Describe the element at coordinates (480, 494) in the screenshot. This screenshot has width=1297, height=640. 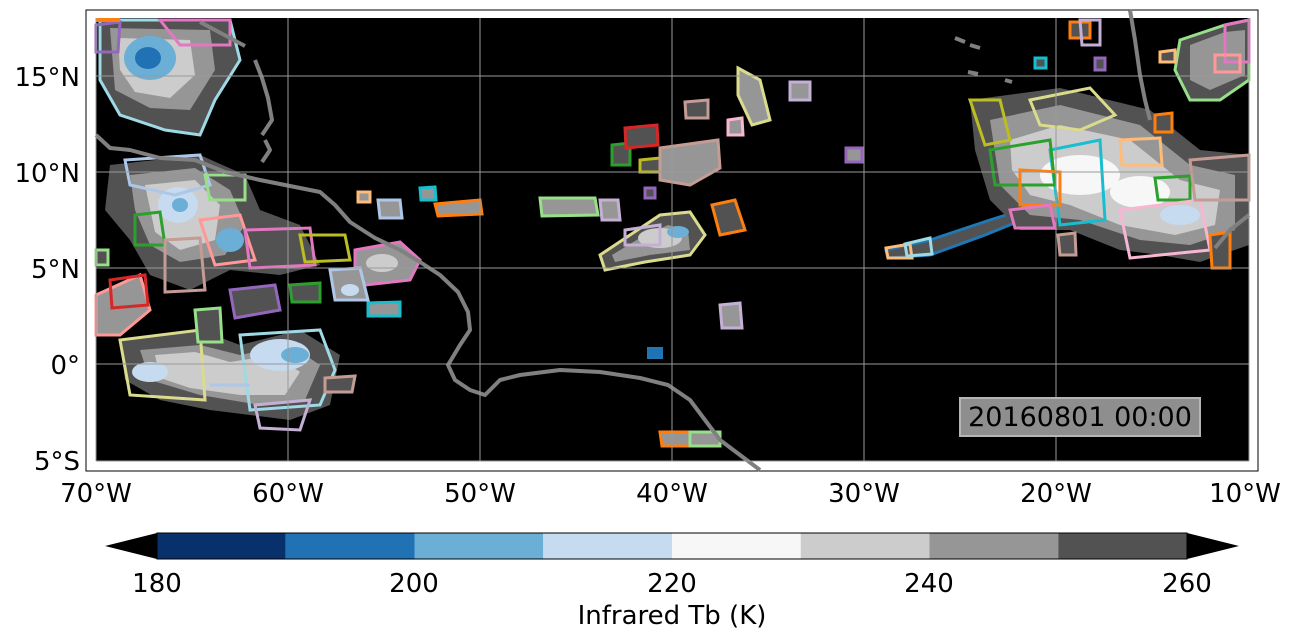
I see `lon-tick-label: 50°W` at that location.